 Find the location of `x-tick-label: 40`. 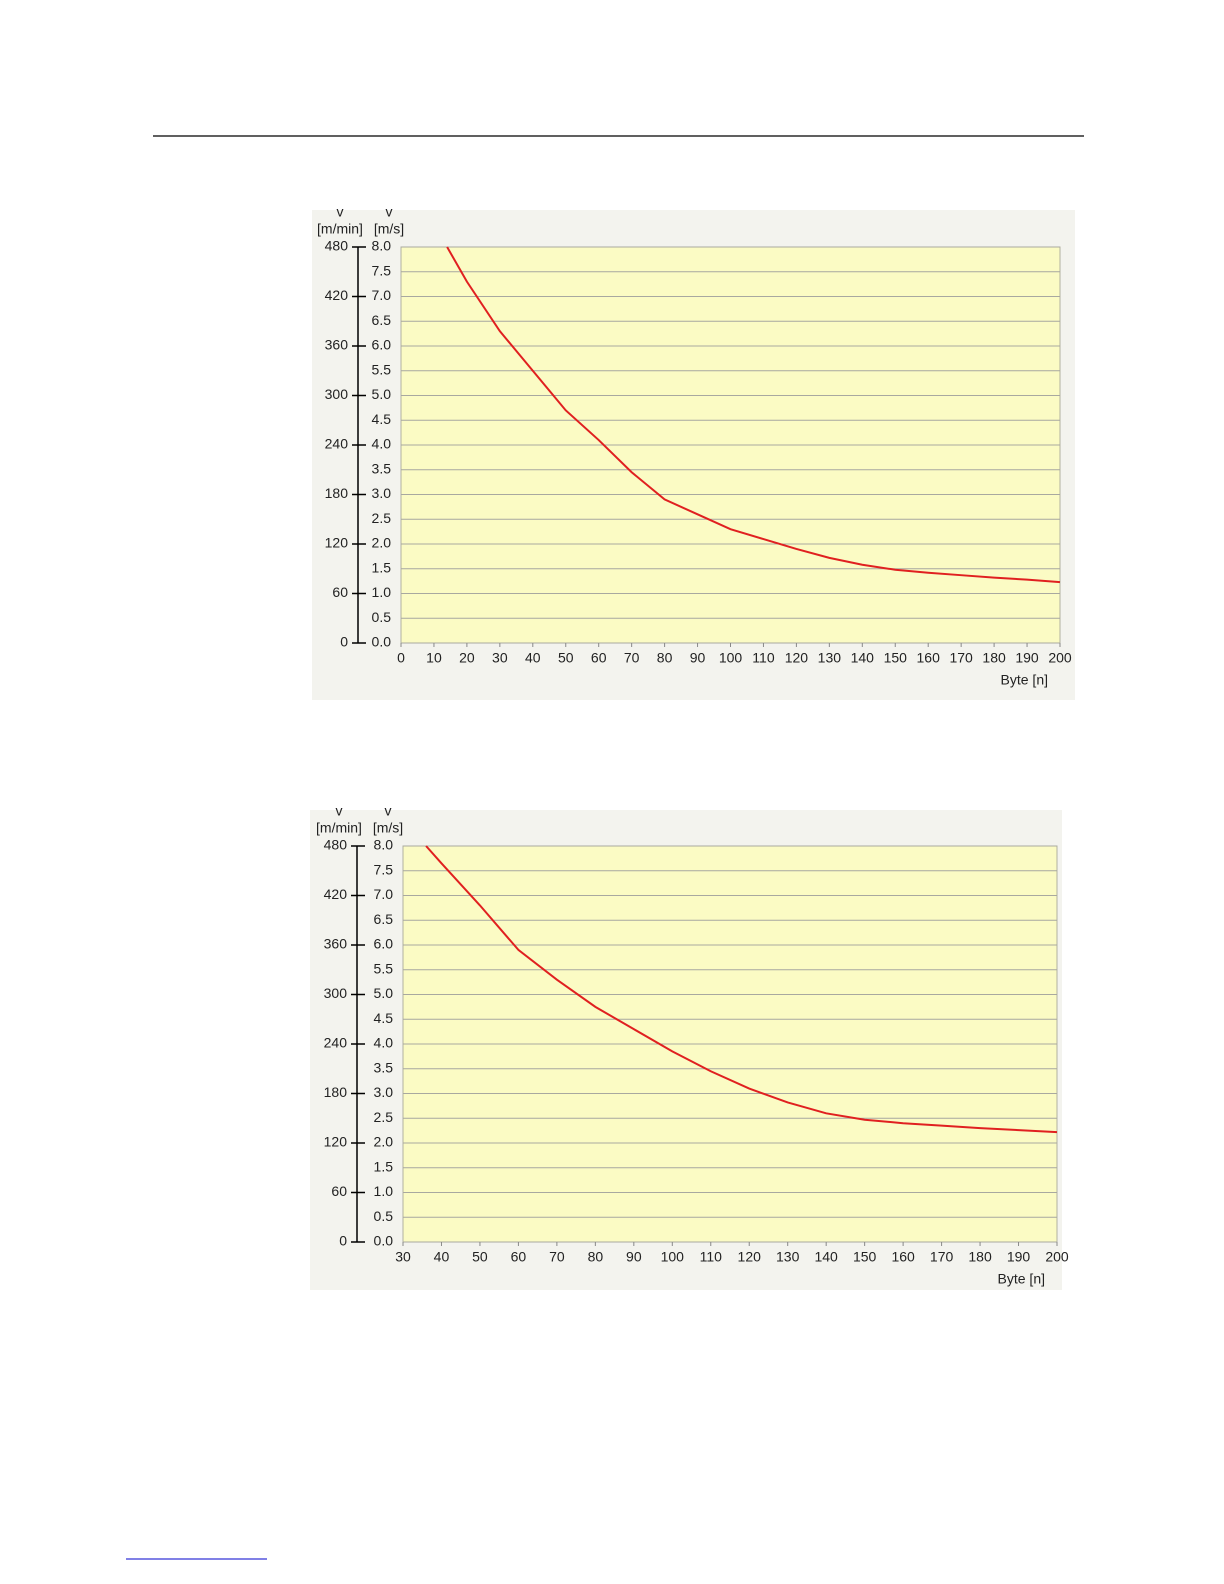

x-tick-label: 40 is located at coordinates (442, 1257).